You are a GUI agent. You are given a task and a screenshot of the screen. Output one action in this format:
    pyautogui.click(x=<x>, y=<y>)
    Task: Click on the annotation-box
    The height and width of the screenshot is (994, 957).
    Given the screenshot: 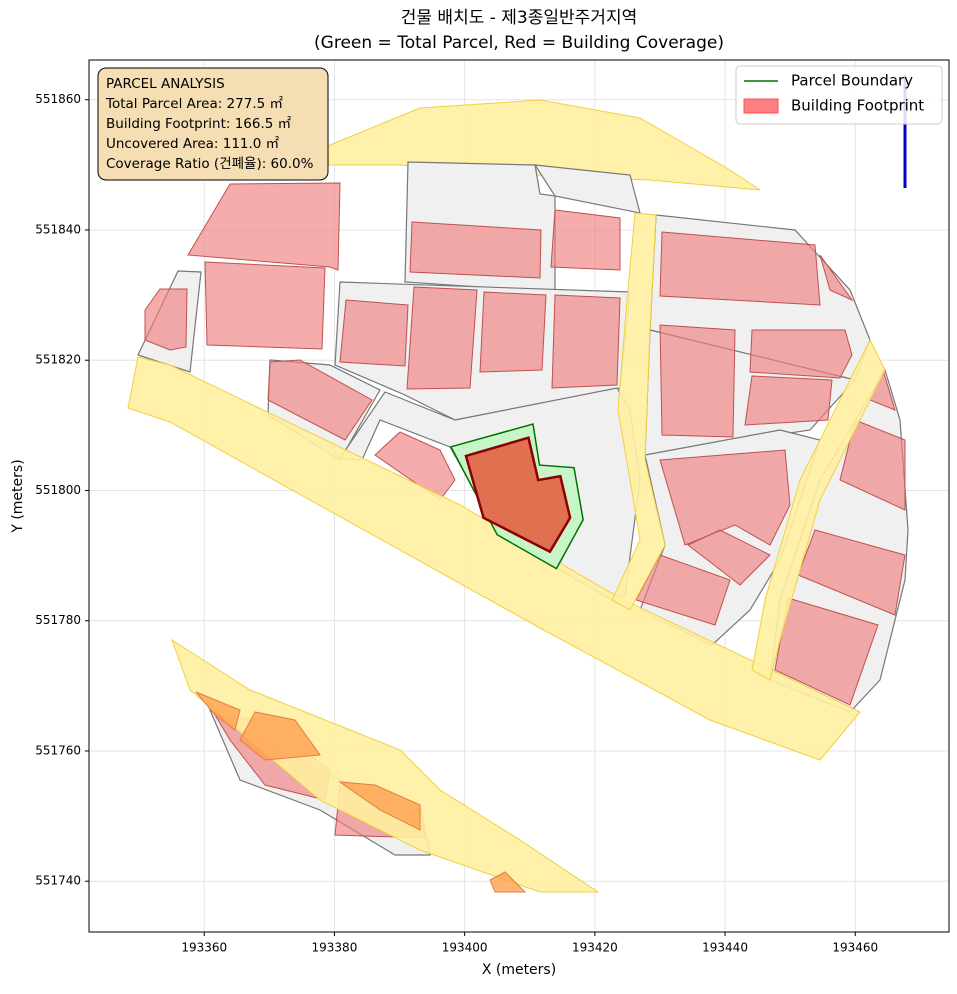 What is the action you would take?
    pyautogui.click(x=213, y=124)
    